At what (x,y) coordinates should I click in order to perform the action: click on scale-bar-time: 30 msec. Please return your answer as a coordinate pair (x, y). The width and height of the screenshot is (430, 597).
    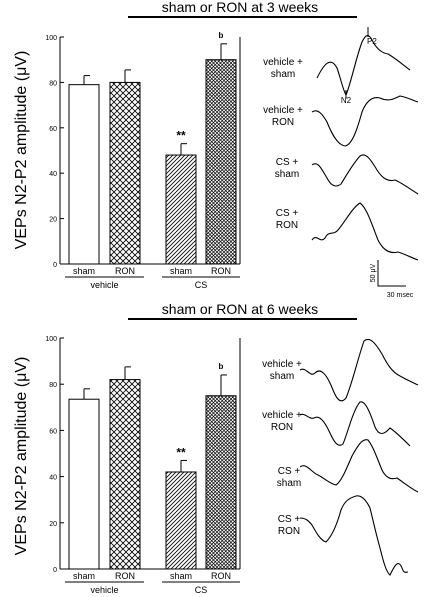
    Looking at the image, I should click on (400, 295).